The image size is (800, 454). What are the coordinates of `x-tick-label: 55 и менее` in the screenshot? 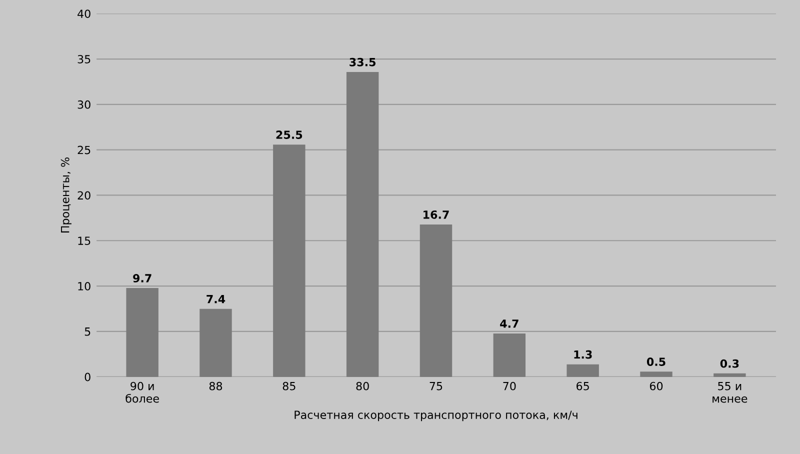 It's located at (730, 392).